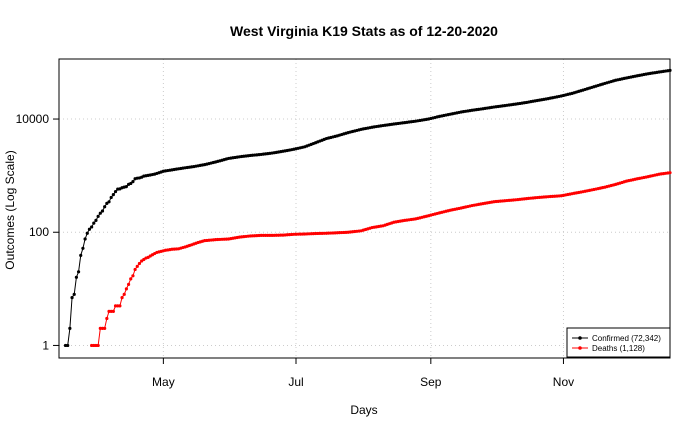 The height and width of the screenshot is (432, 700). What do you see at coordinates (363, 373) in the screenshot?
I see `x-axis: May Jul Sep Nov` at bounding box center [363, 373].